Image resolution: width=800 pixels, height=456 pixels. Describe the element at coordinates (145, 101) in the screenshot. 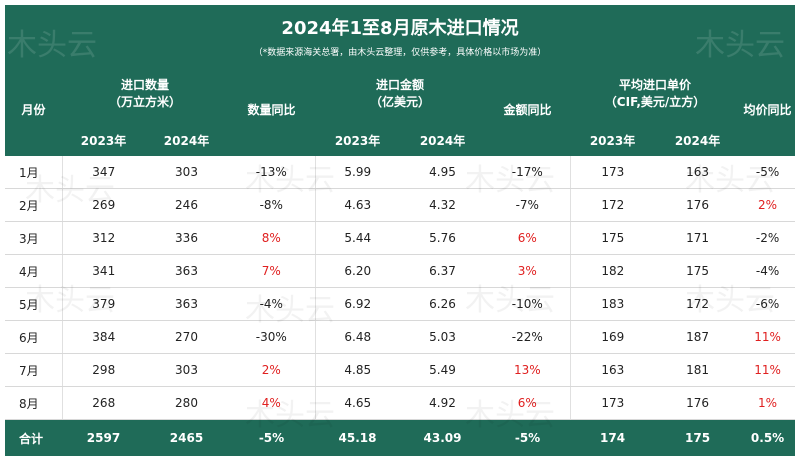

I see `header-line: （万立方米）` at that location.